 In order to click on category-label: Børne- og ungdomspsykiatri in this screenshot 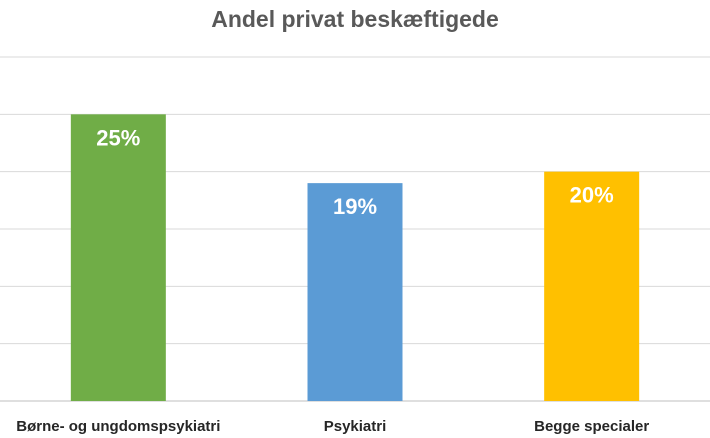, I will do `click(118, 426)`.